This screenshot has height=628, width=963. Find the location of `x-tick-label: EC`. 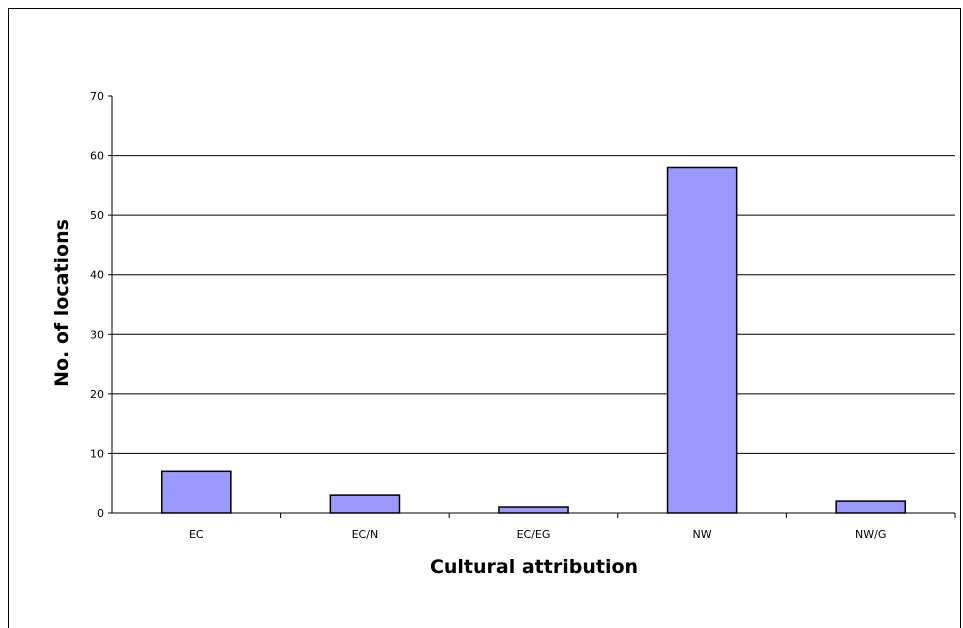

x-tick-label: EC is located at coordinates (196, 534).